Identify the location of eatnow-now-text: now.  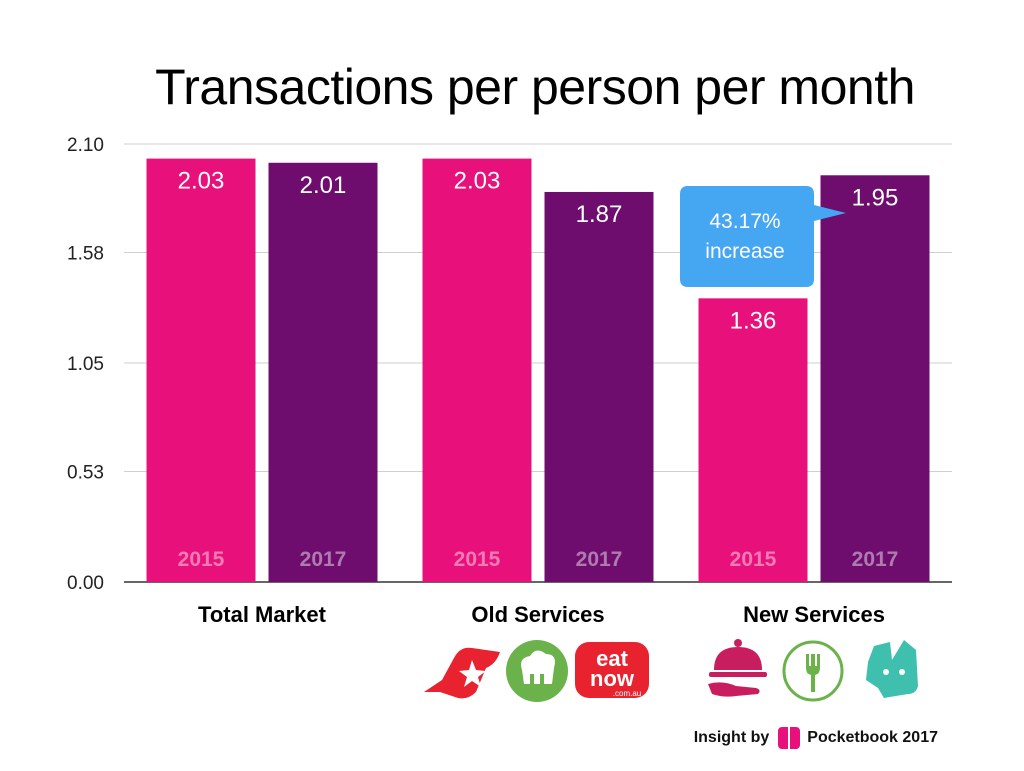
(612, 678).